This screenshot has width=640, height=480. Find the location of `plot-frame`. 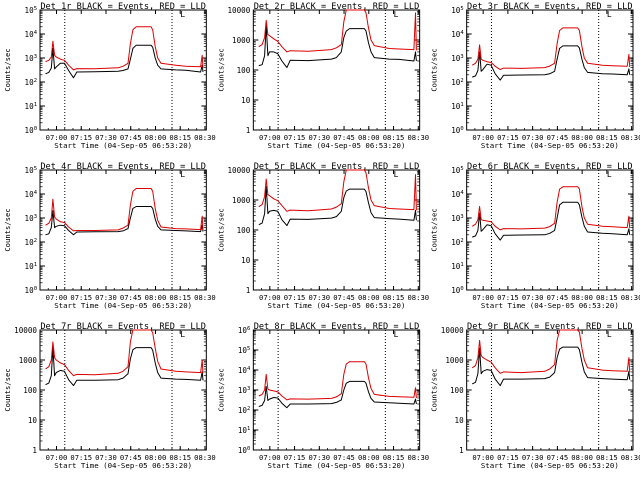

plot-frame is located at coordinates (123, 70).